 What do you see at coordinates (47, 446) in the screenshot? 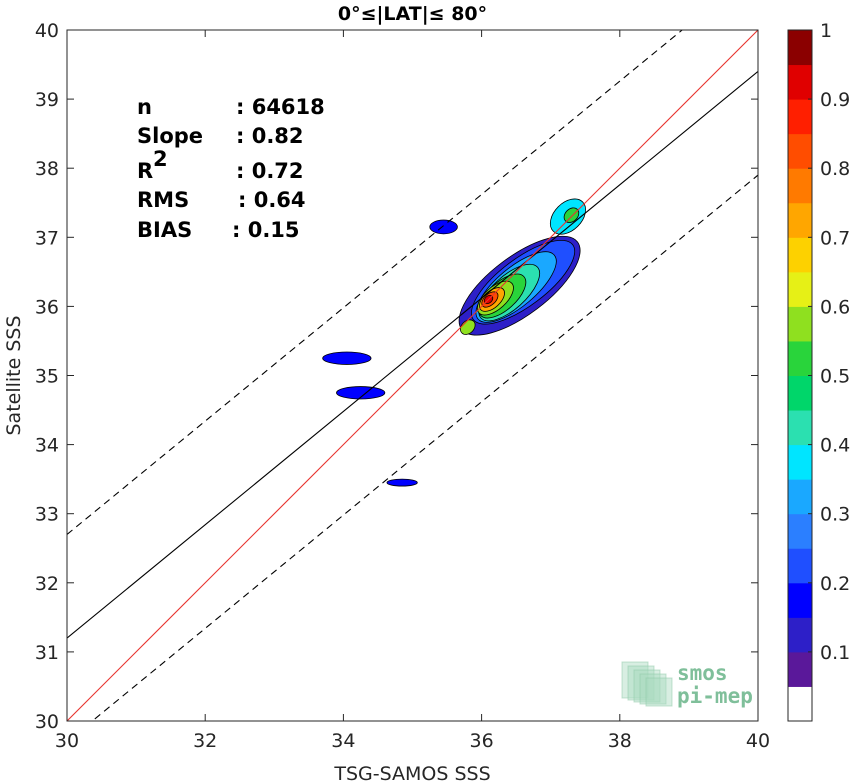
I see `y-tick-label-4: 34` at bounding box center [47, 446].